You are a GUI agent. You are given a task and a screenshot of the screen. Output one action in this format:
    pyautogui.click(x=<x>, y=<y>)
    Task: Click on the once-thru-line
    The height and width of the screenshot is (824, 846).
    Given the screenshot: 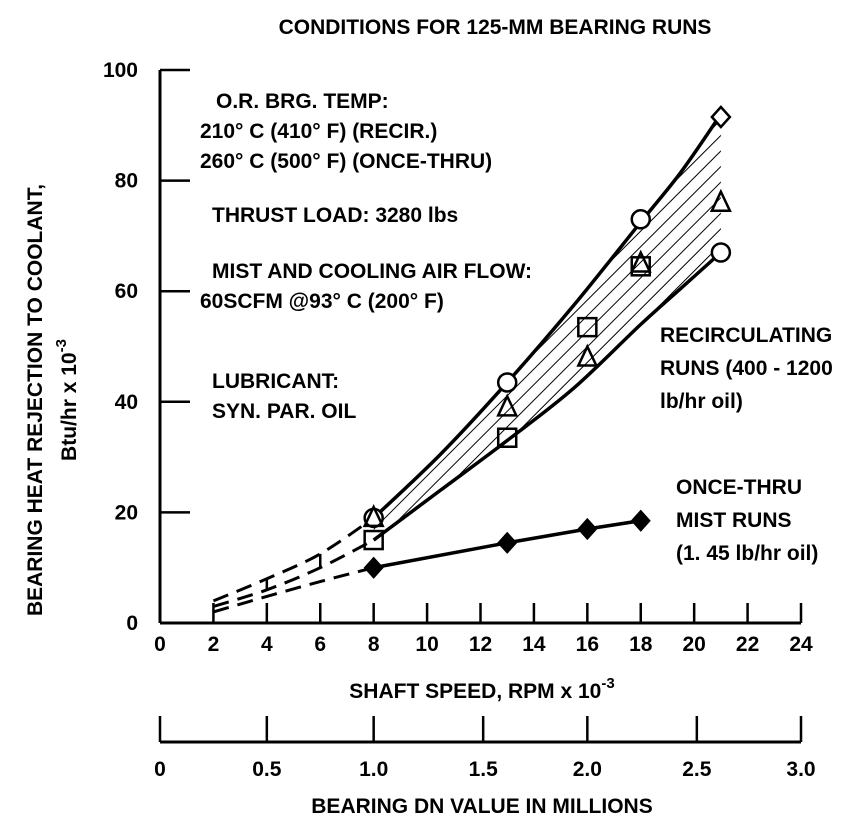 What is the action you would take?
    pyautogui.click(x=507, y=544)
    